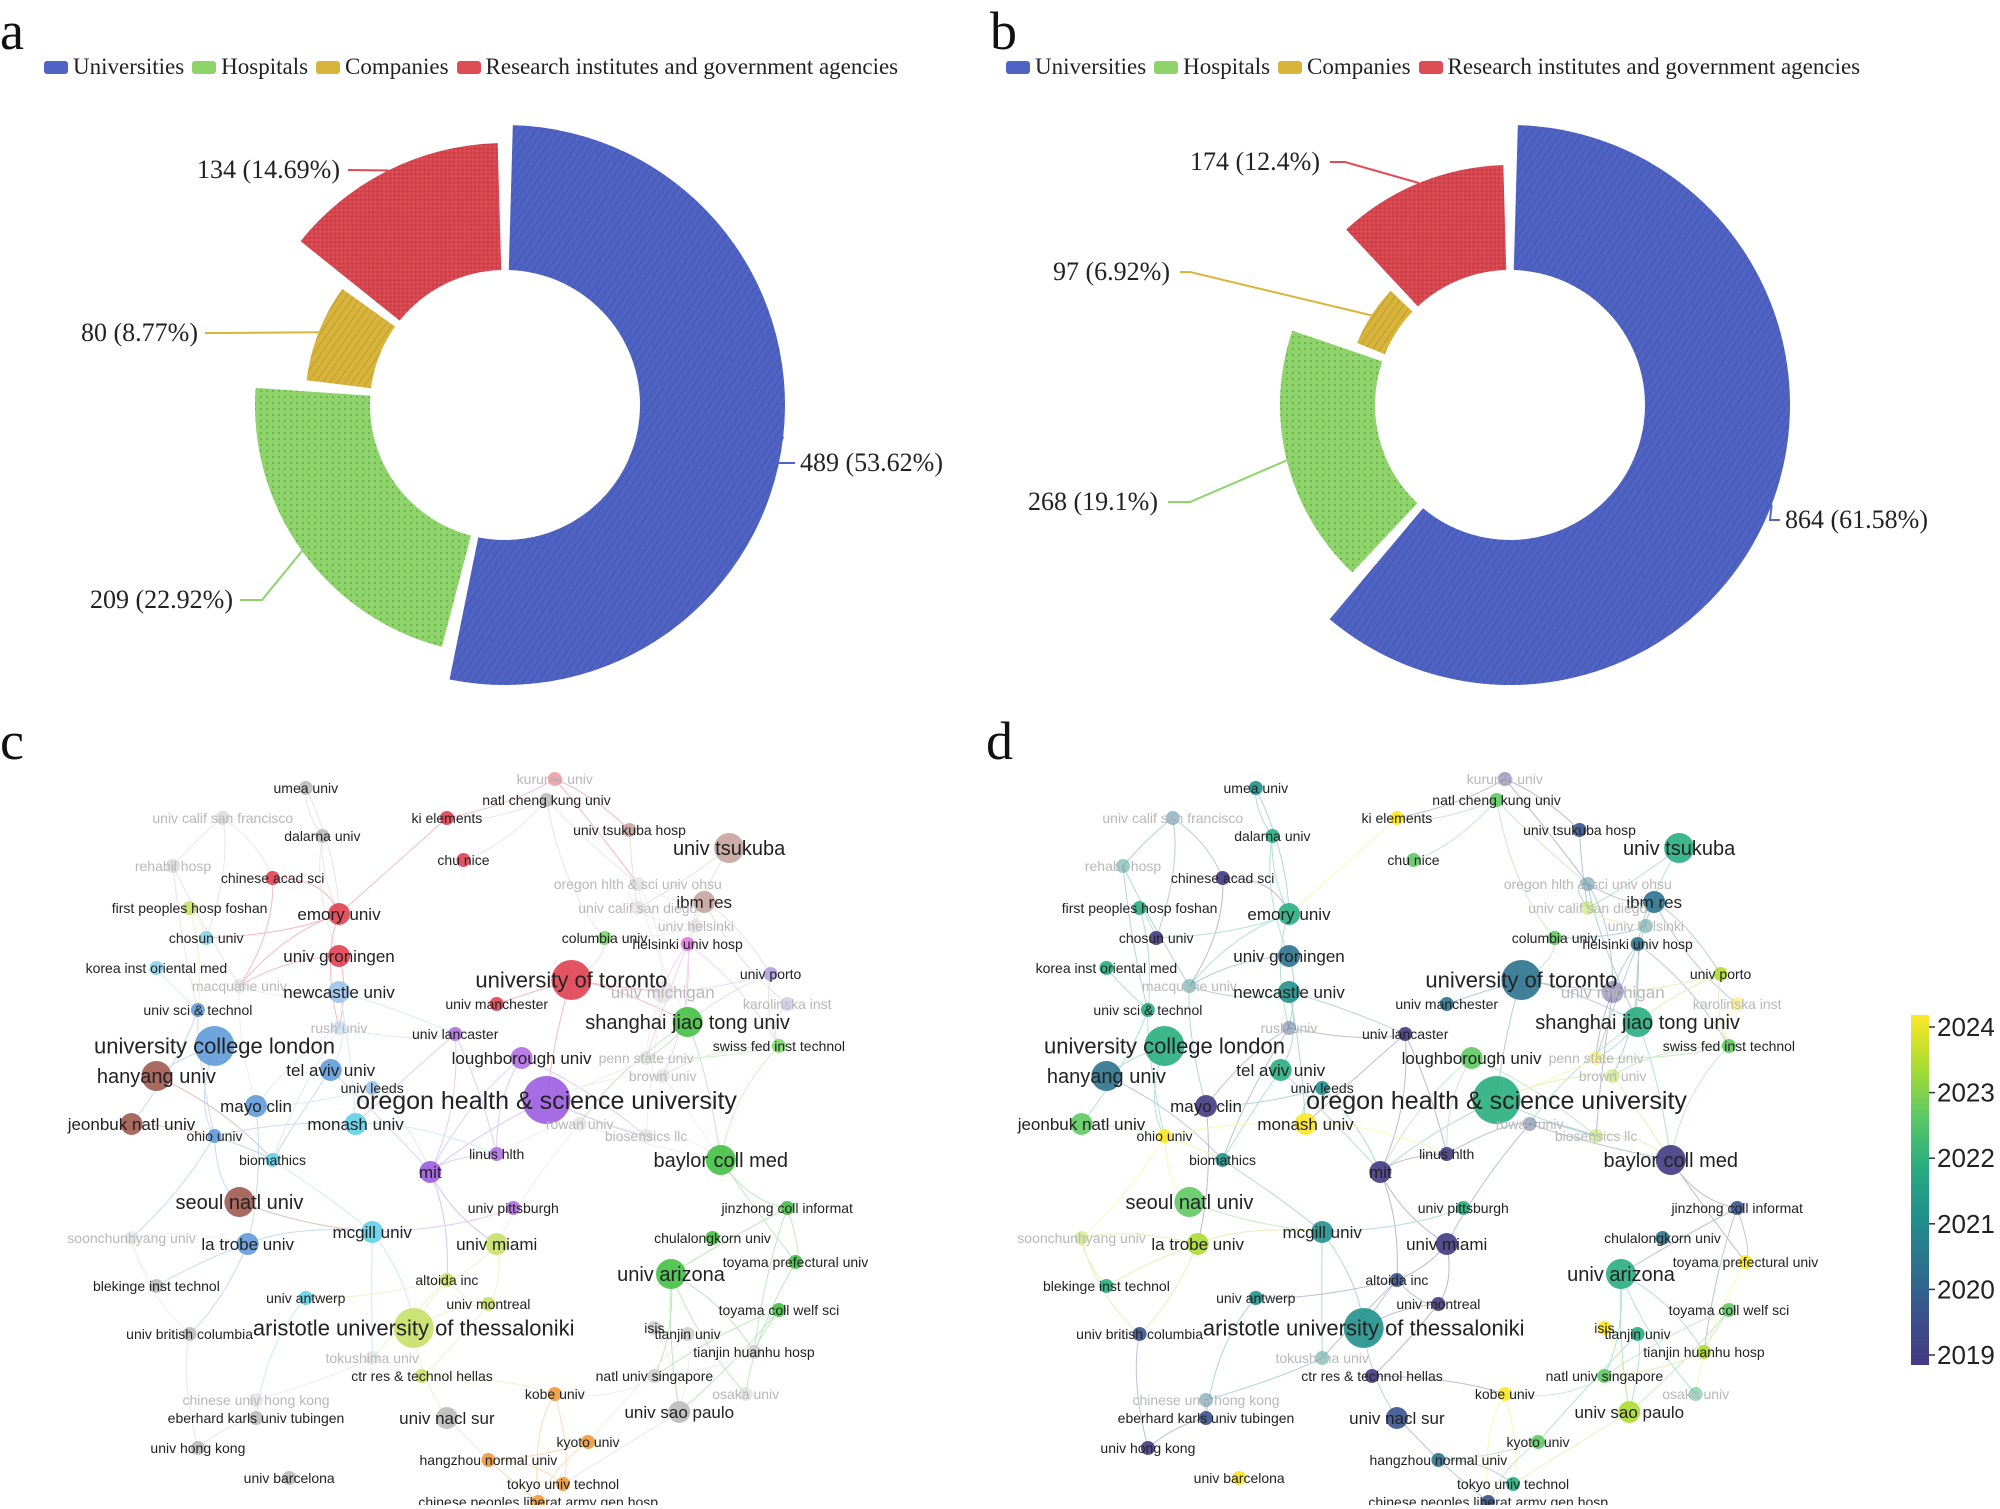 This screenshot has height=1509, width=2000. Describe the element at coordinates (1289, 1028) in the screenshot. I see `node-label: rush univ` at that location.